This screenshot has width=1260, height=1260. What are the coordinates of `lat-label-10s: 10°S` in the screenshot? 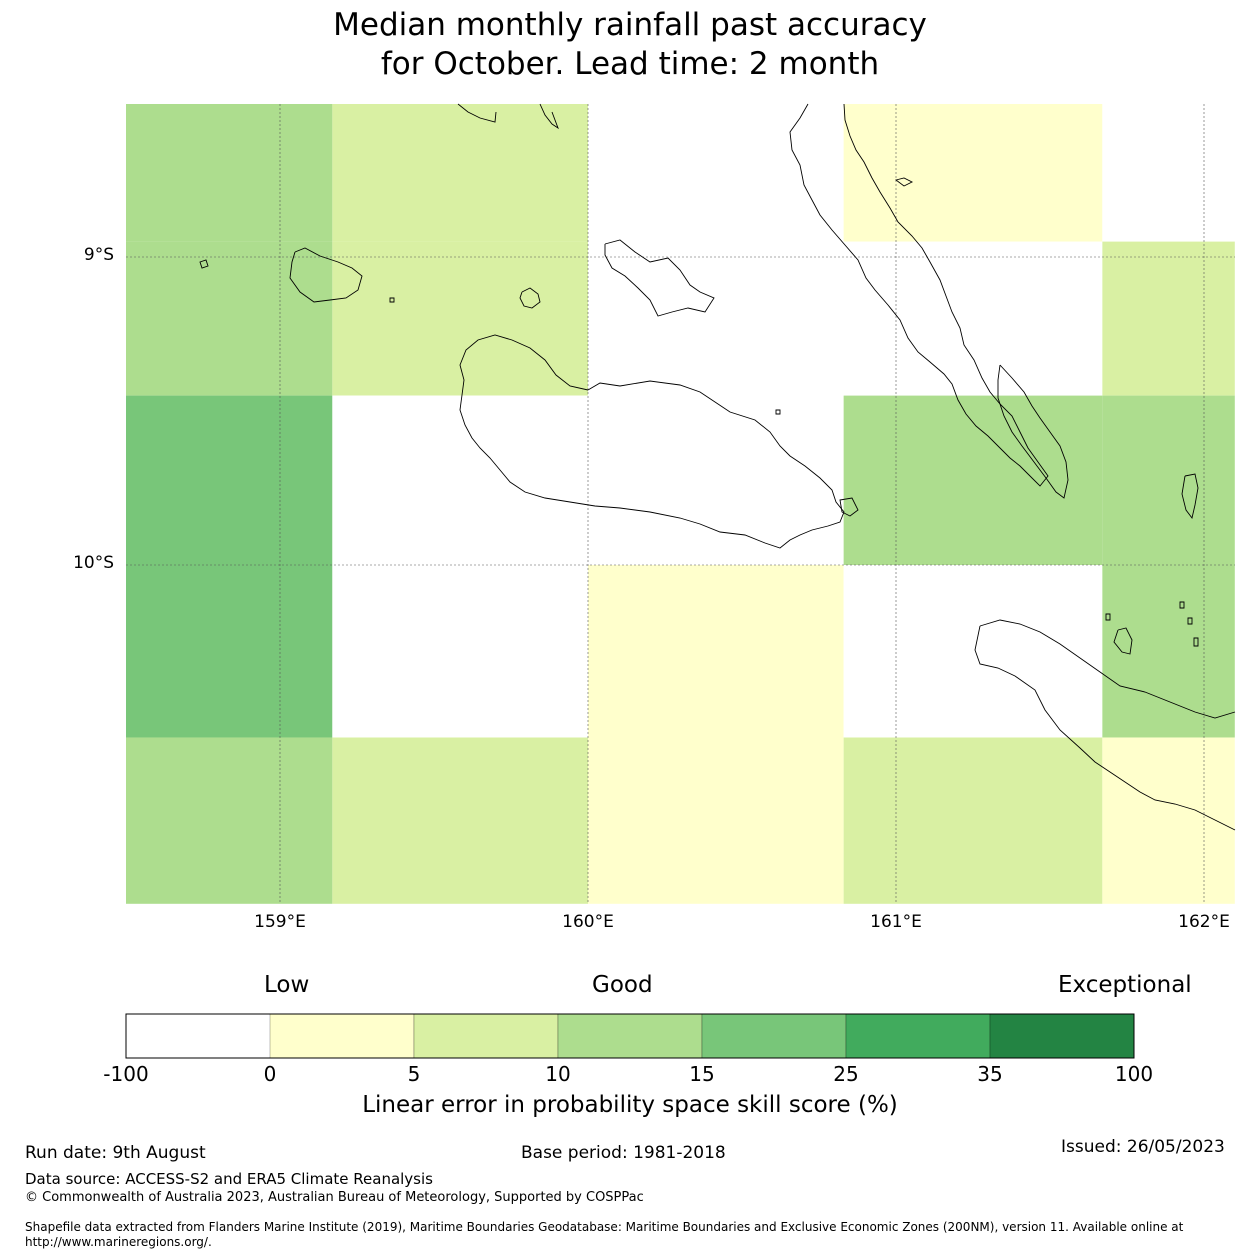 It's located at (93, 563).